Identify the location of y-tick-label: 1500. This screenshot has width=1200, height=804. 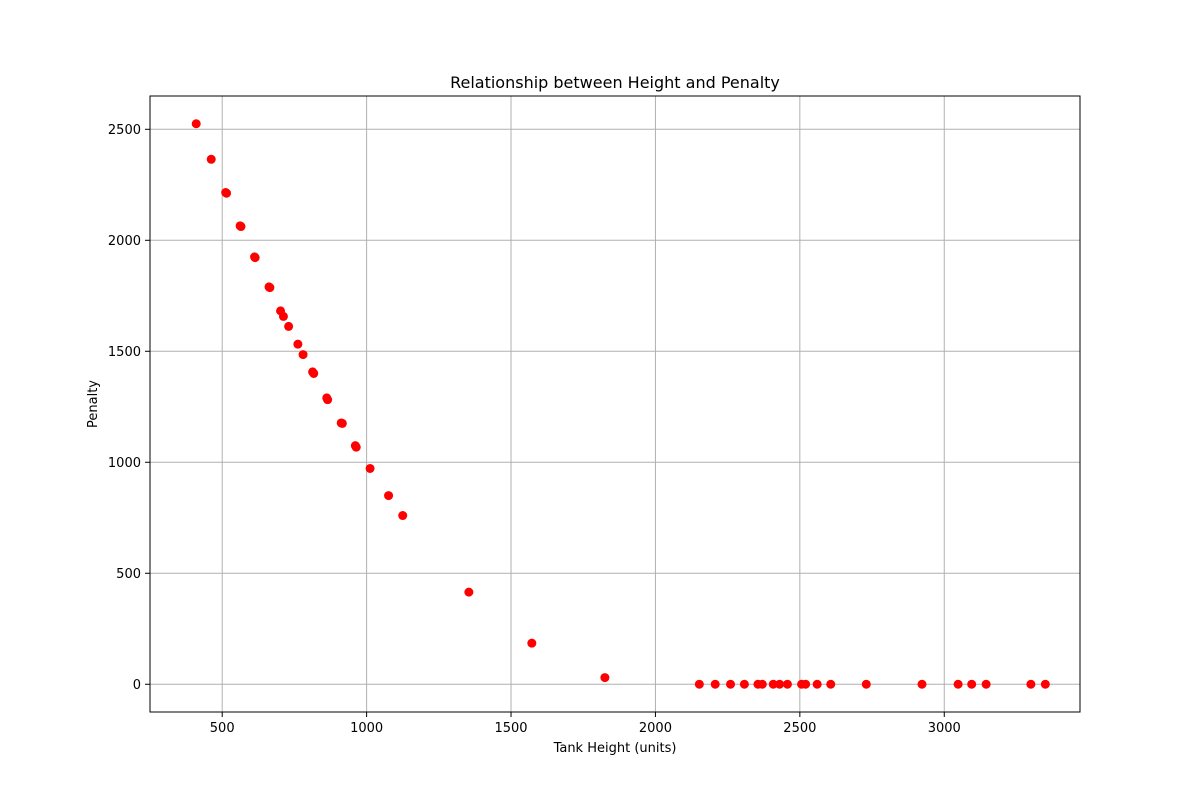
(124, 352).